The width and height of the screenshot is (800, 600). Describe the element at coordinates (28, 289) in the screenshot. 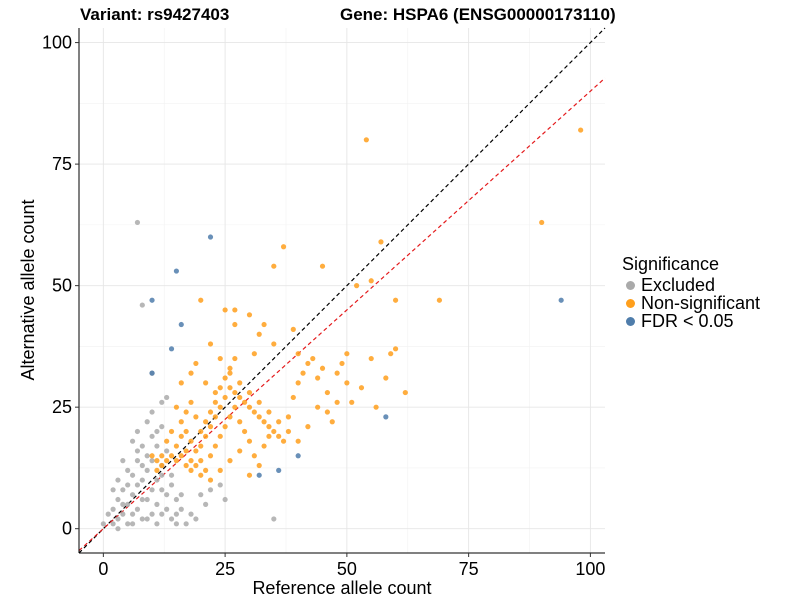

I see `y-axis-label: Alternative allele count` at that location.